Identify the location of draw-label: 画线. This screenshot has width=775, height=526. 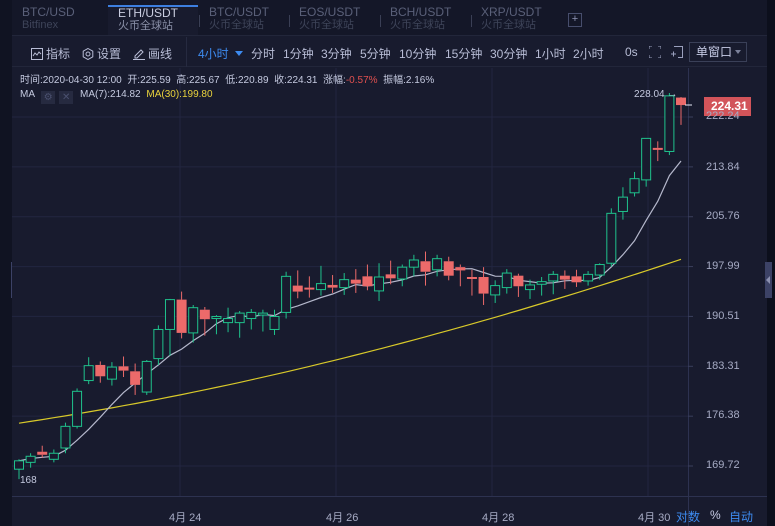
(160, 54).